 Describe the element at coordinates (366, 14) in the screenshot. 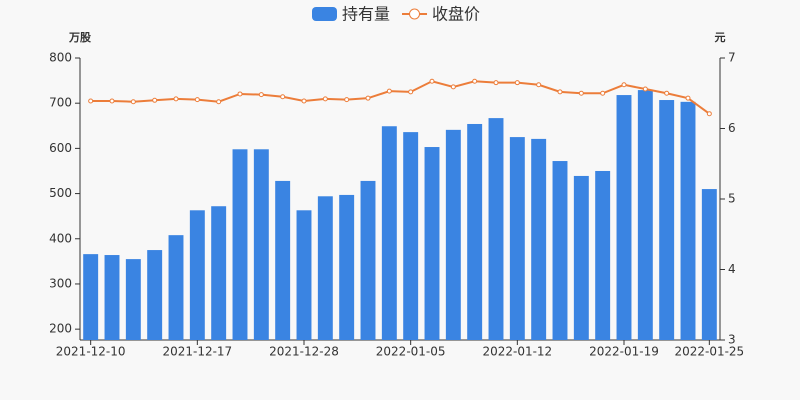

I see `legend-label: 持有量` at that location.